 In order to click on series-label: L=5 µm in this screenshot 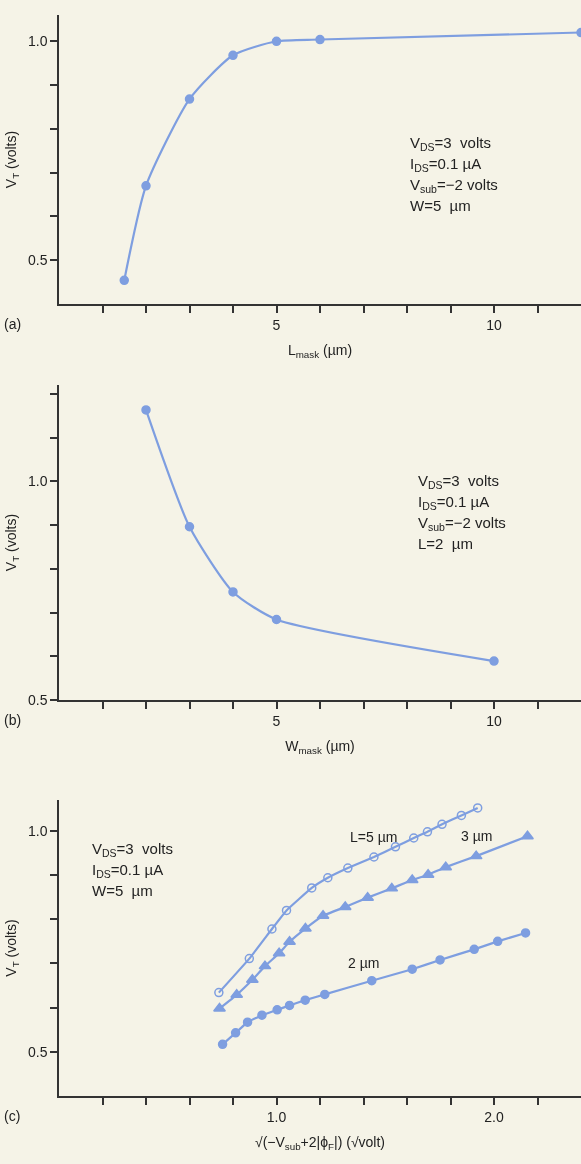, I will do `click(374, 837)`.